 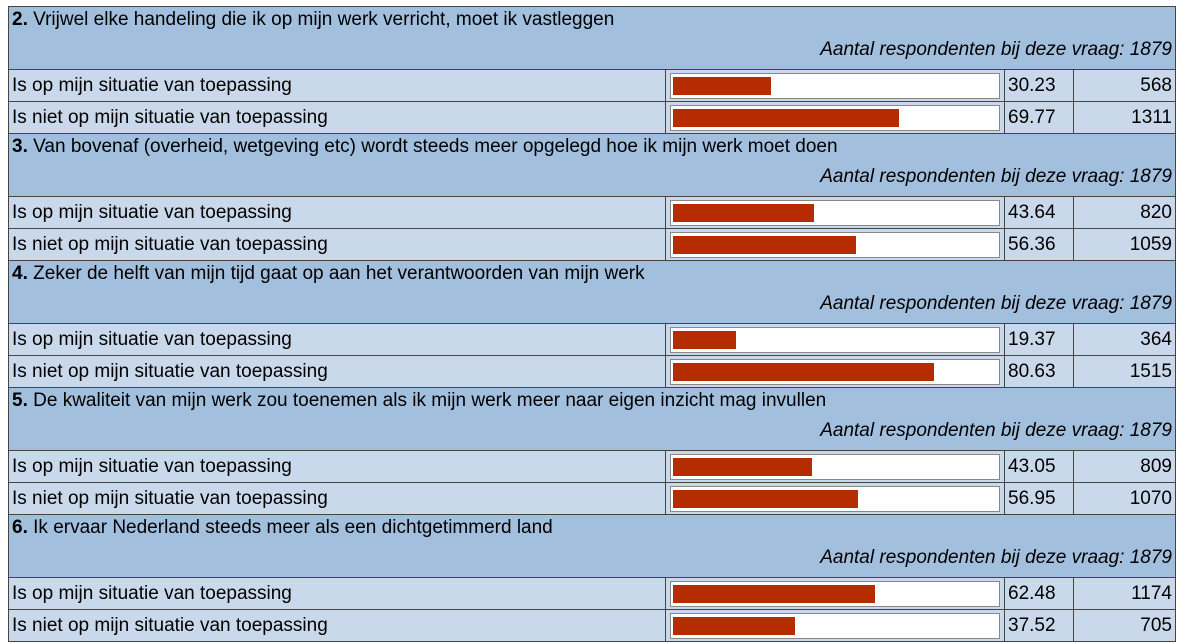 What do you see at coordinates (20, 400) in the screenshot?
I see `question-number: 5.` at bounding box center [20, 400].